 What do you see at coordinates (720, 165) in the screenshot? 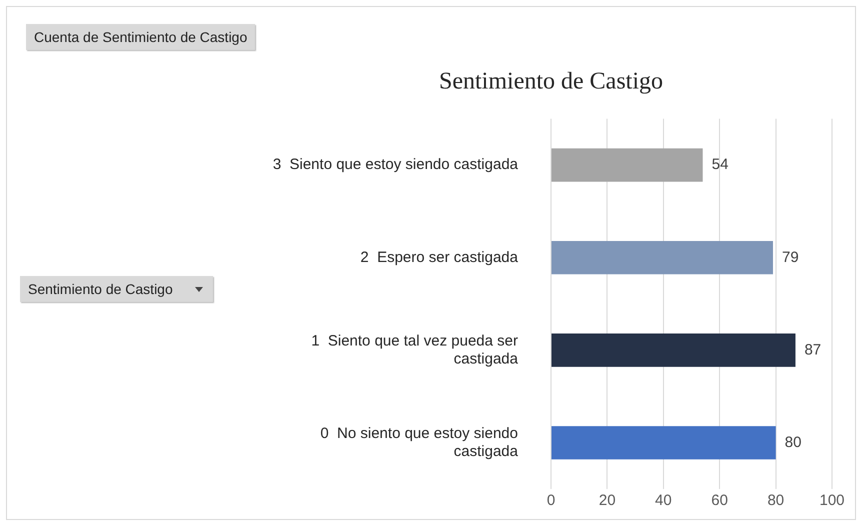
I see `data-label: 54` at bounding box center [720, 165].